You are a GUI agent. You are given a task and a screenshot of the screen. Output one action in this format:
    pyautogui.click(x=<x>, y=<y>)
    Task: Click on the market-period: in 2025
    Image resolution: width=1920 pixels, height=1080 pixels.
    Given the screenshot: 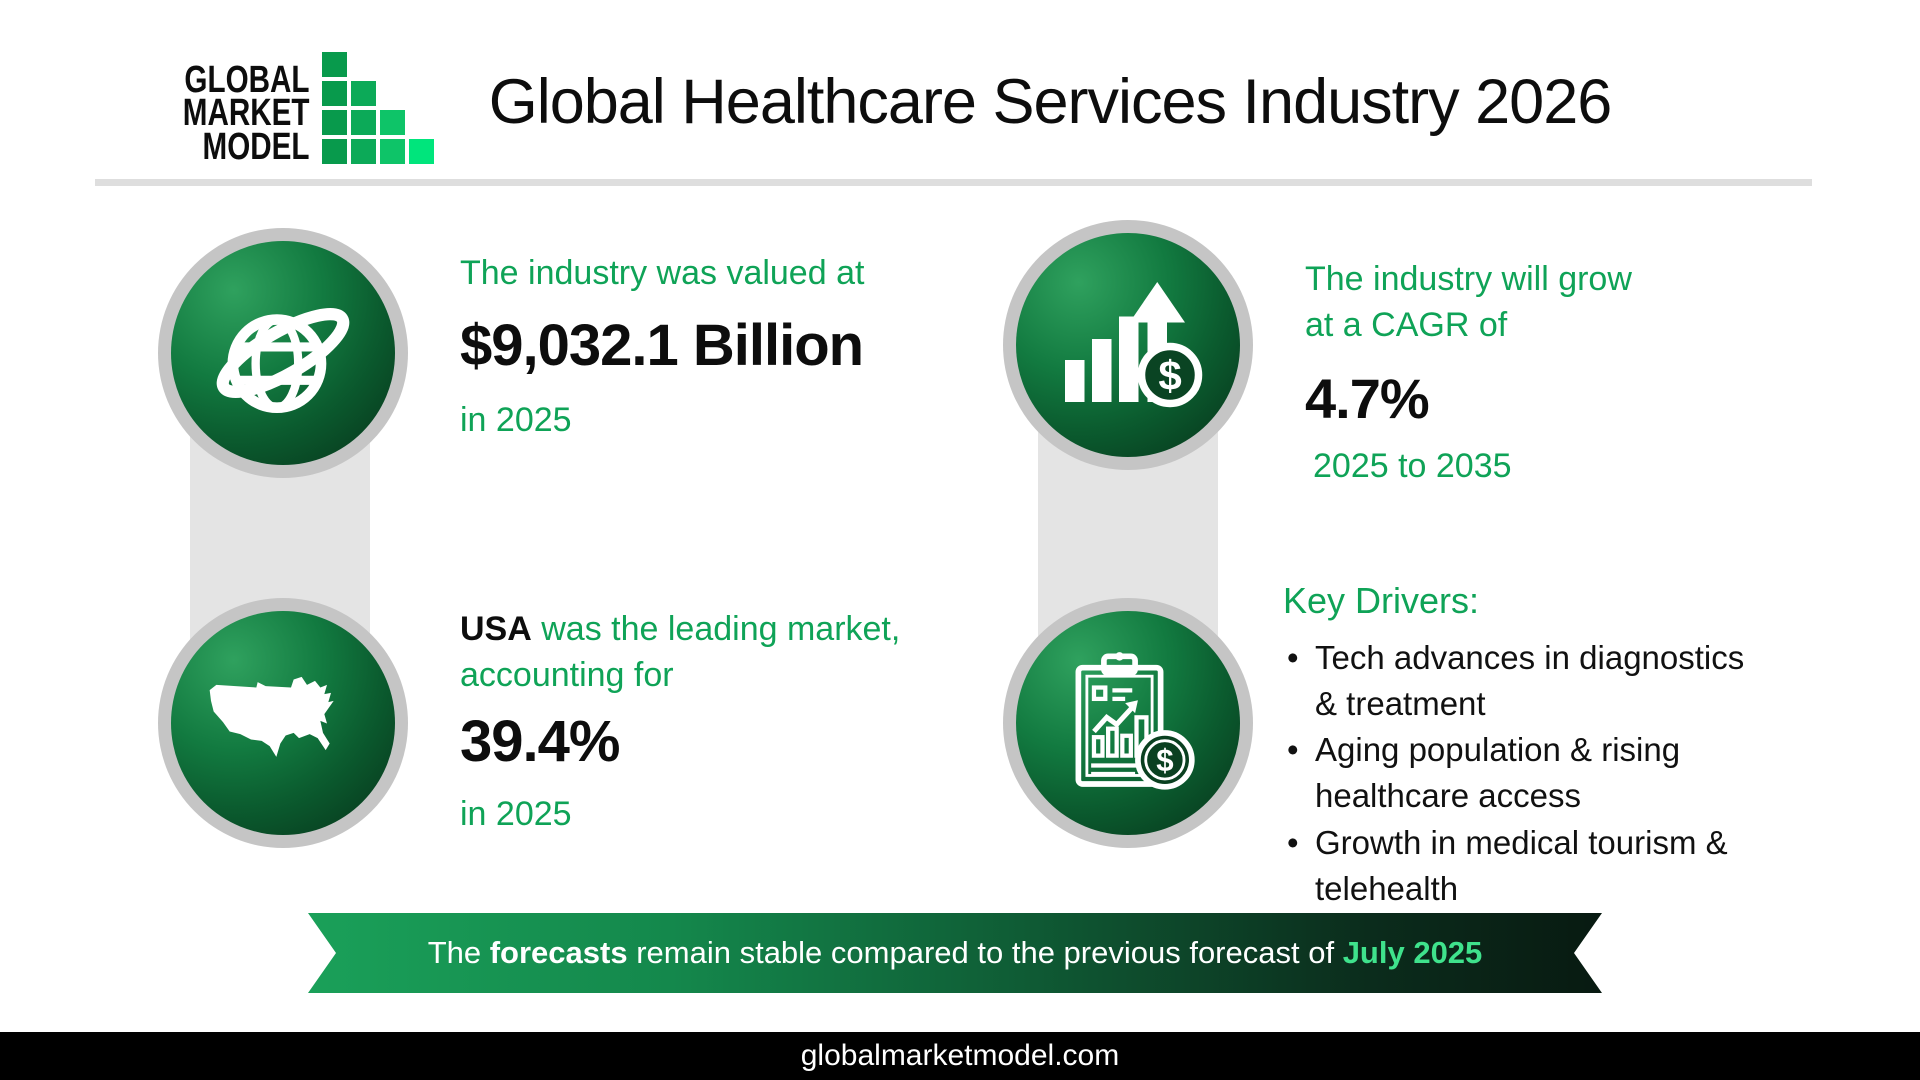 What is the action you would take?
    pyautogui.click(x=516, y=814)
    